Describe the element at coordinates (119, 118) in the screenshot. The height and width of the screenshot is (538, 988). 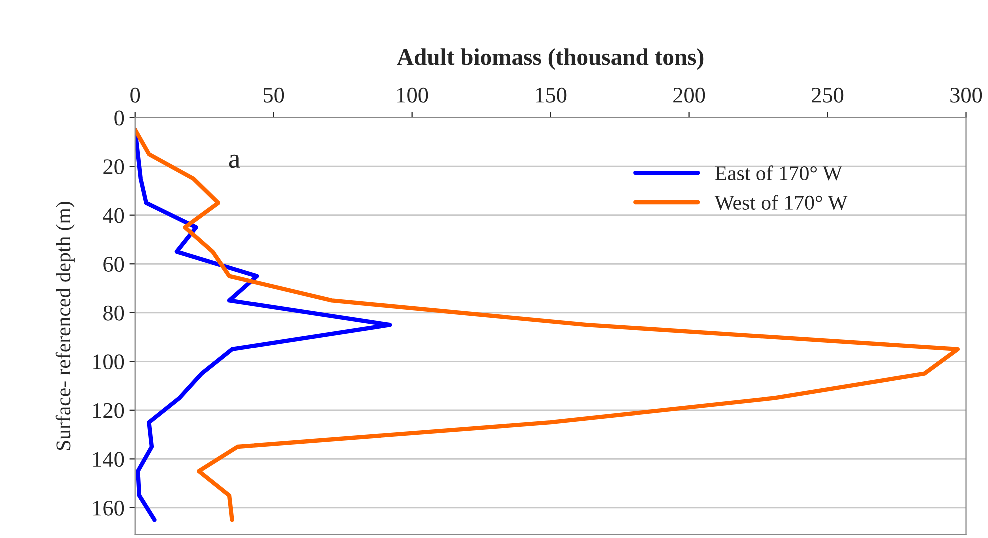
I see `y-tick-label: 0` at that location.